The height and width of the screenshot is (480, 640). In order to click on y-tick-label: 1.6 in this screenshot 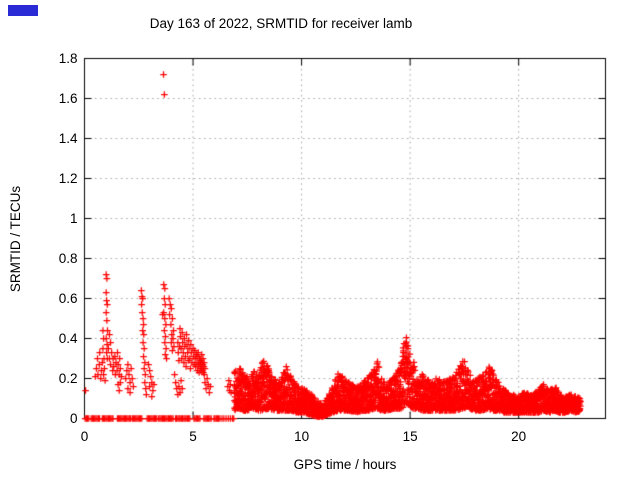, I will do `click(68, 98)`.